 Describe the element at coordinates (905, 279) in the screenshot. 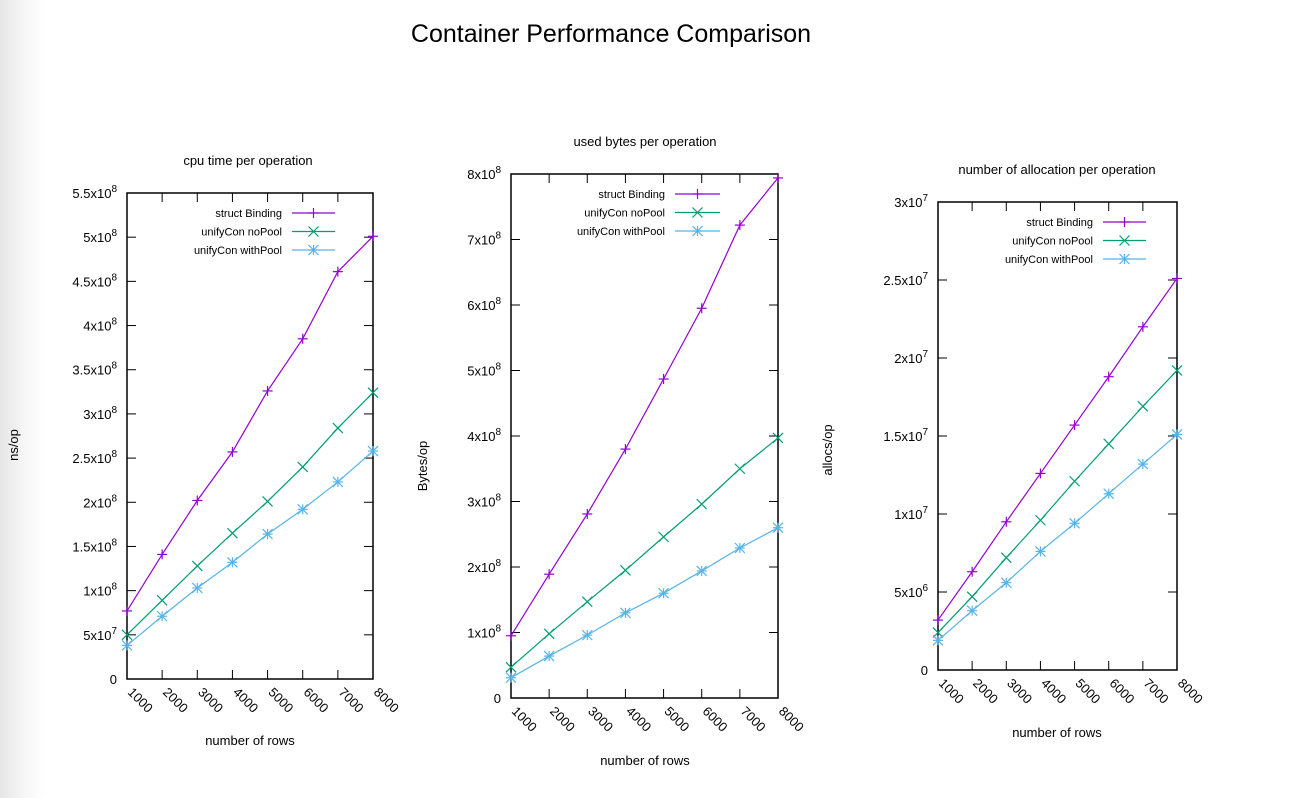

I see `y-tick-label: 2.5x10⁷` at that location.